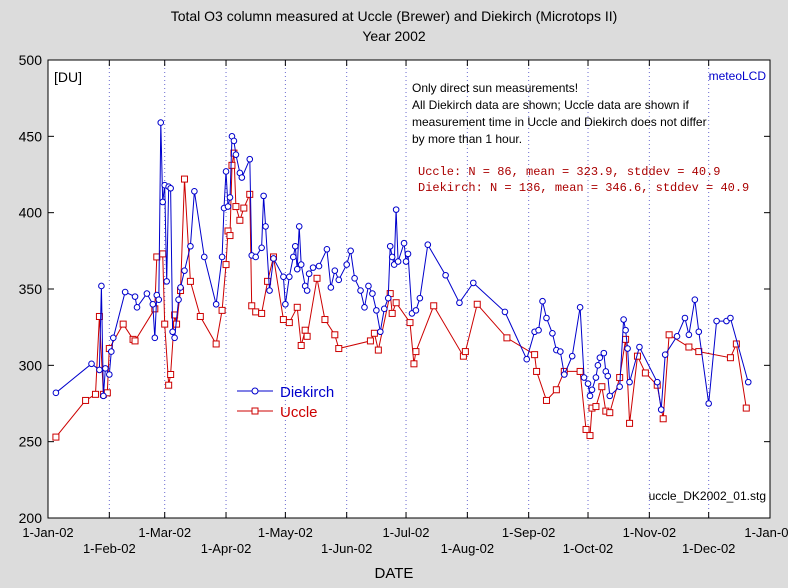  What do you see at coordinates (68, 77) in the screenshot?
I see `y-unit-label: [DU]` at bounding box center [68, 77].